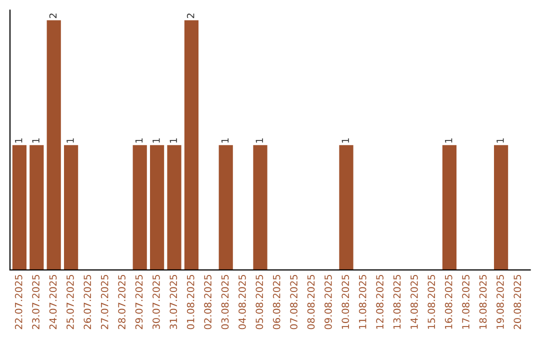 This screenshot has height=340, width=540. What do you see at coordinates (518, 302) in the screenshot?
I see `x-tick-label: 20.08.2025` at bounding box center [518, 302].